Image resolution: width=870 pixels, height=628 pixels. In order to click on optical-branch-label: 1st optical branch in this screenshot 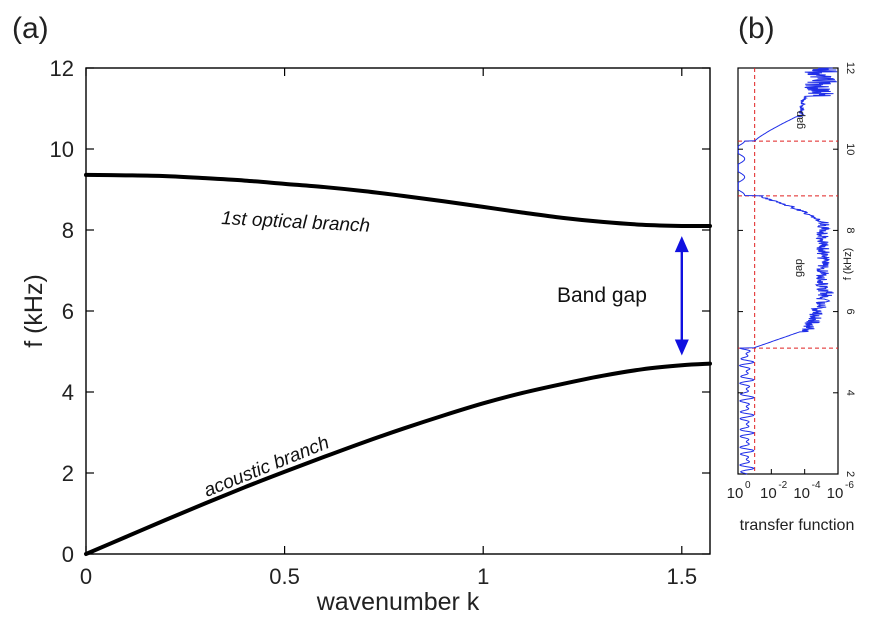, I will do `click(296, 222)`.